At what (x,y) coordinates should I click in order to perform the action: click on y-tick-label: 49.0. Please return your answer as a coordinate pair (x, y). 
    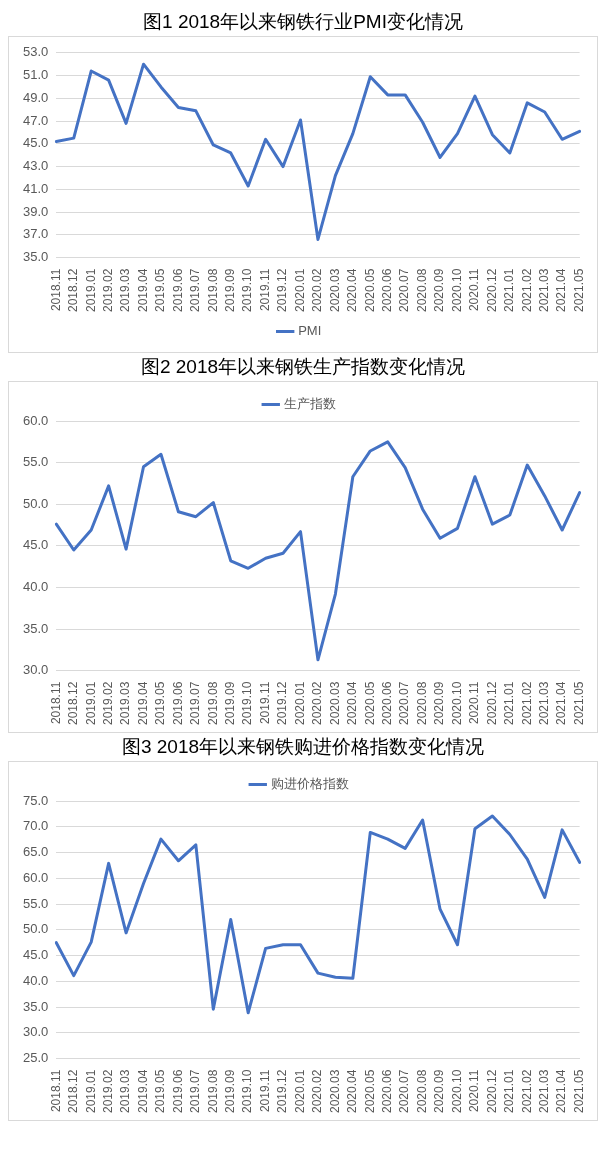
    Looking at the image, I should click on (35, 97).